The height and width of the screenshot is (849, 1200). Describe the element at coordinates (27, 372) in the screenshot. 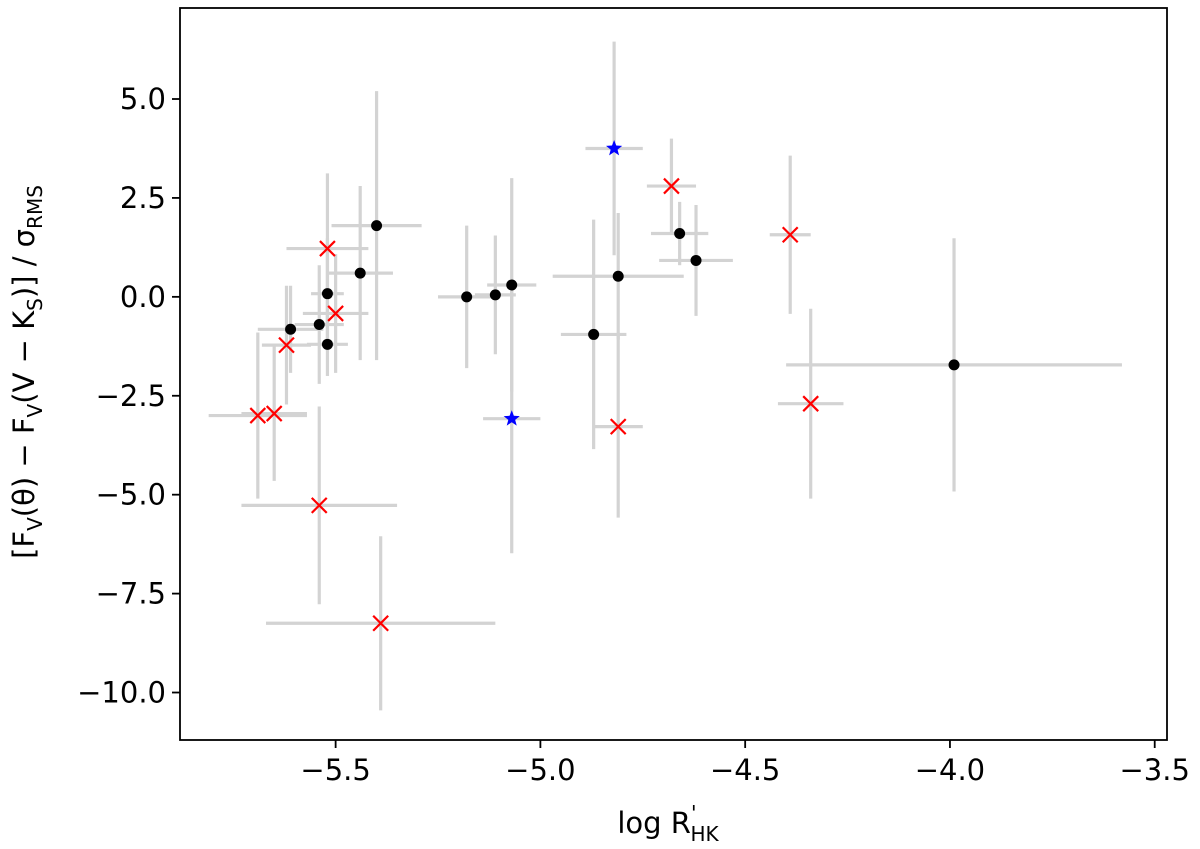

I see `y-axis-label: [FV(θ) − FV(V − KS)] / σRMS` at that location.